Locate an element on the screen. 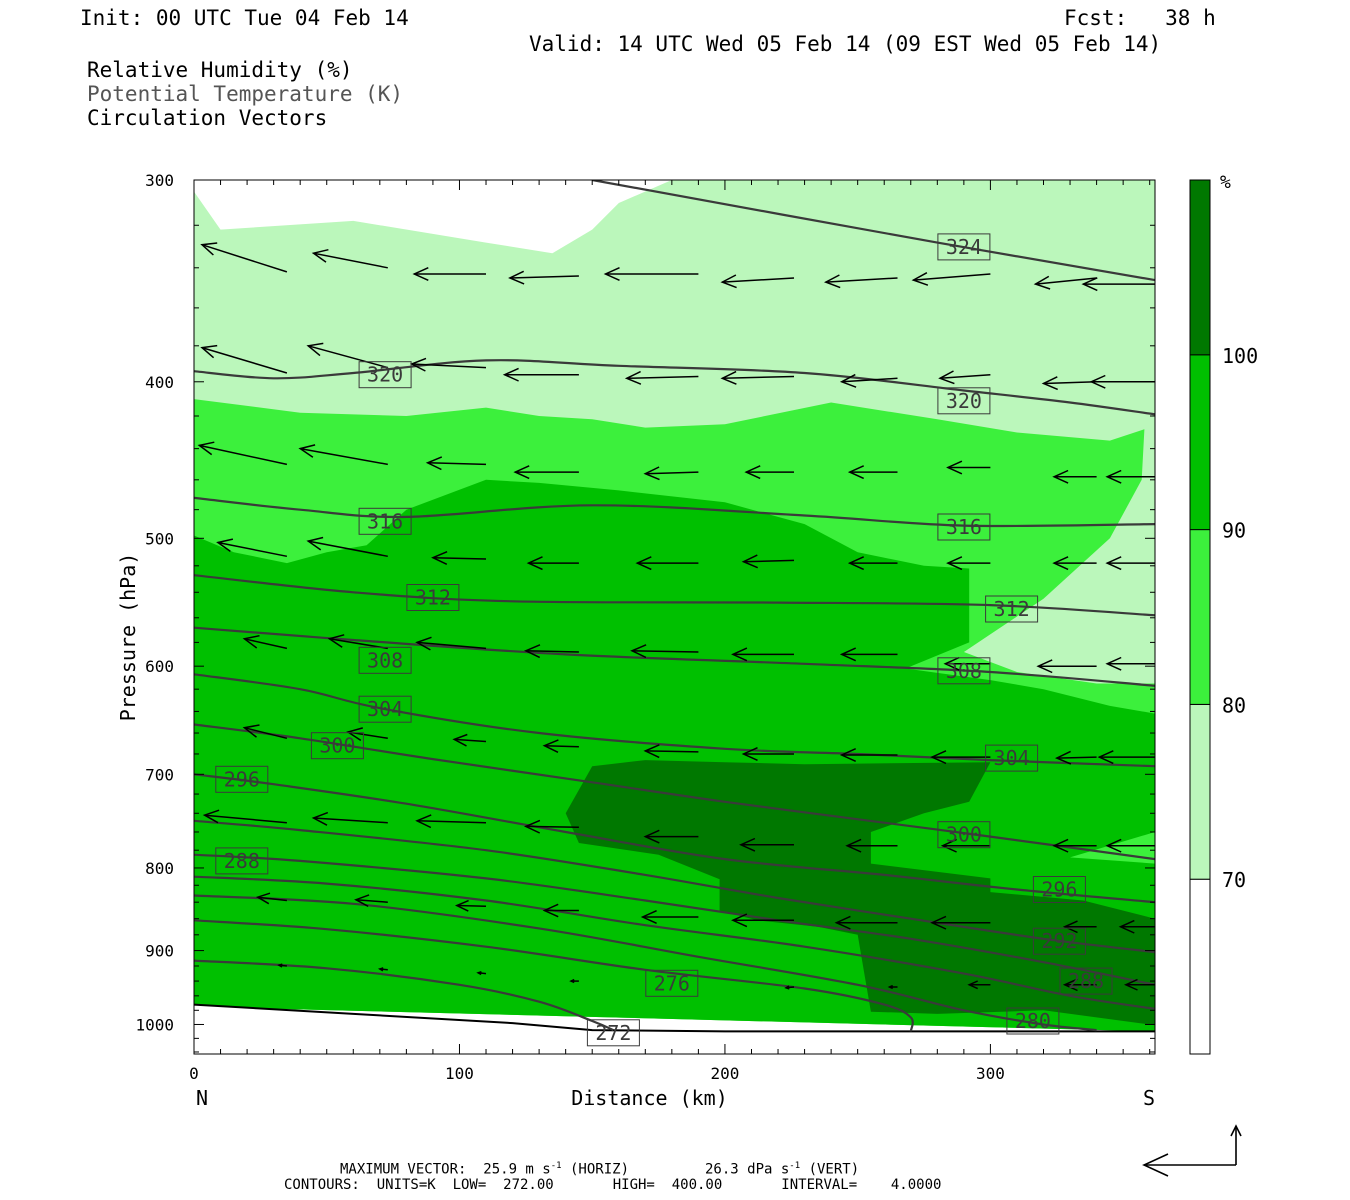 The width and height of the screenshot is (1350, 1200). theta-label-320-1: 320 is located at coordinates (964, 401).